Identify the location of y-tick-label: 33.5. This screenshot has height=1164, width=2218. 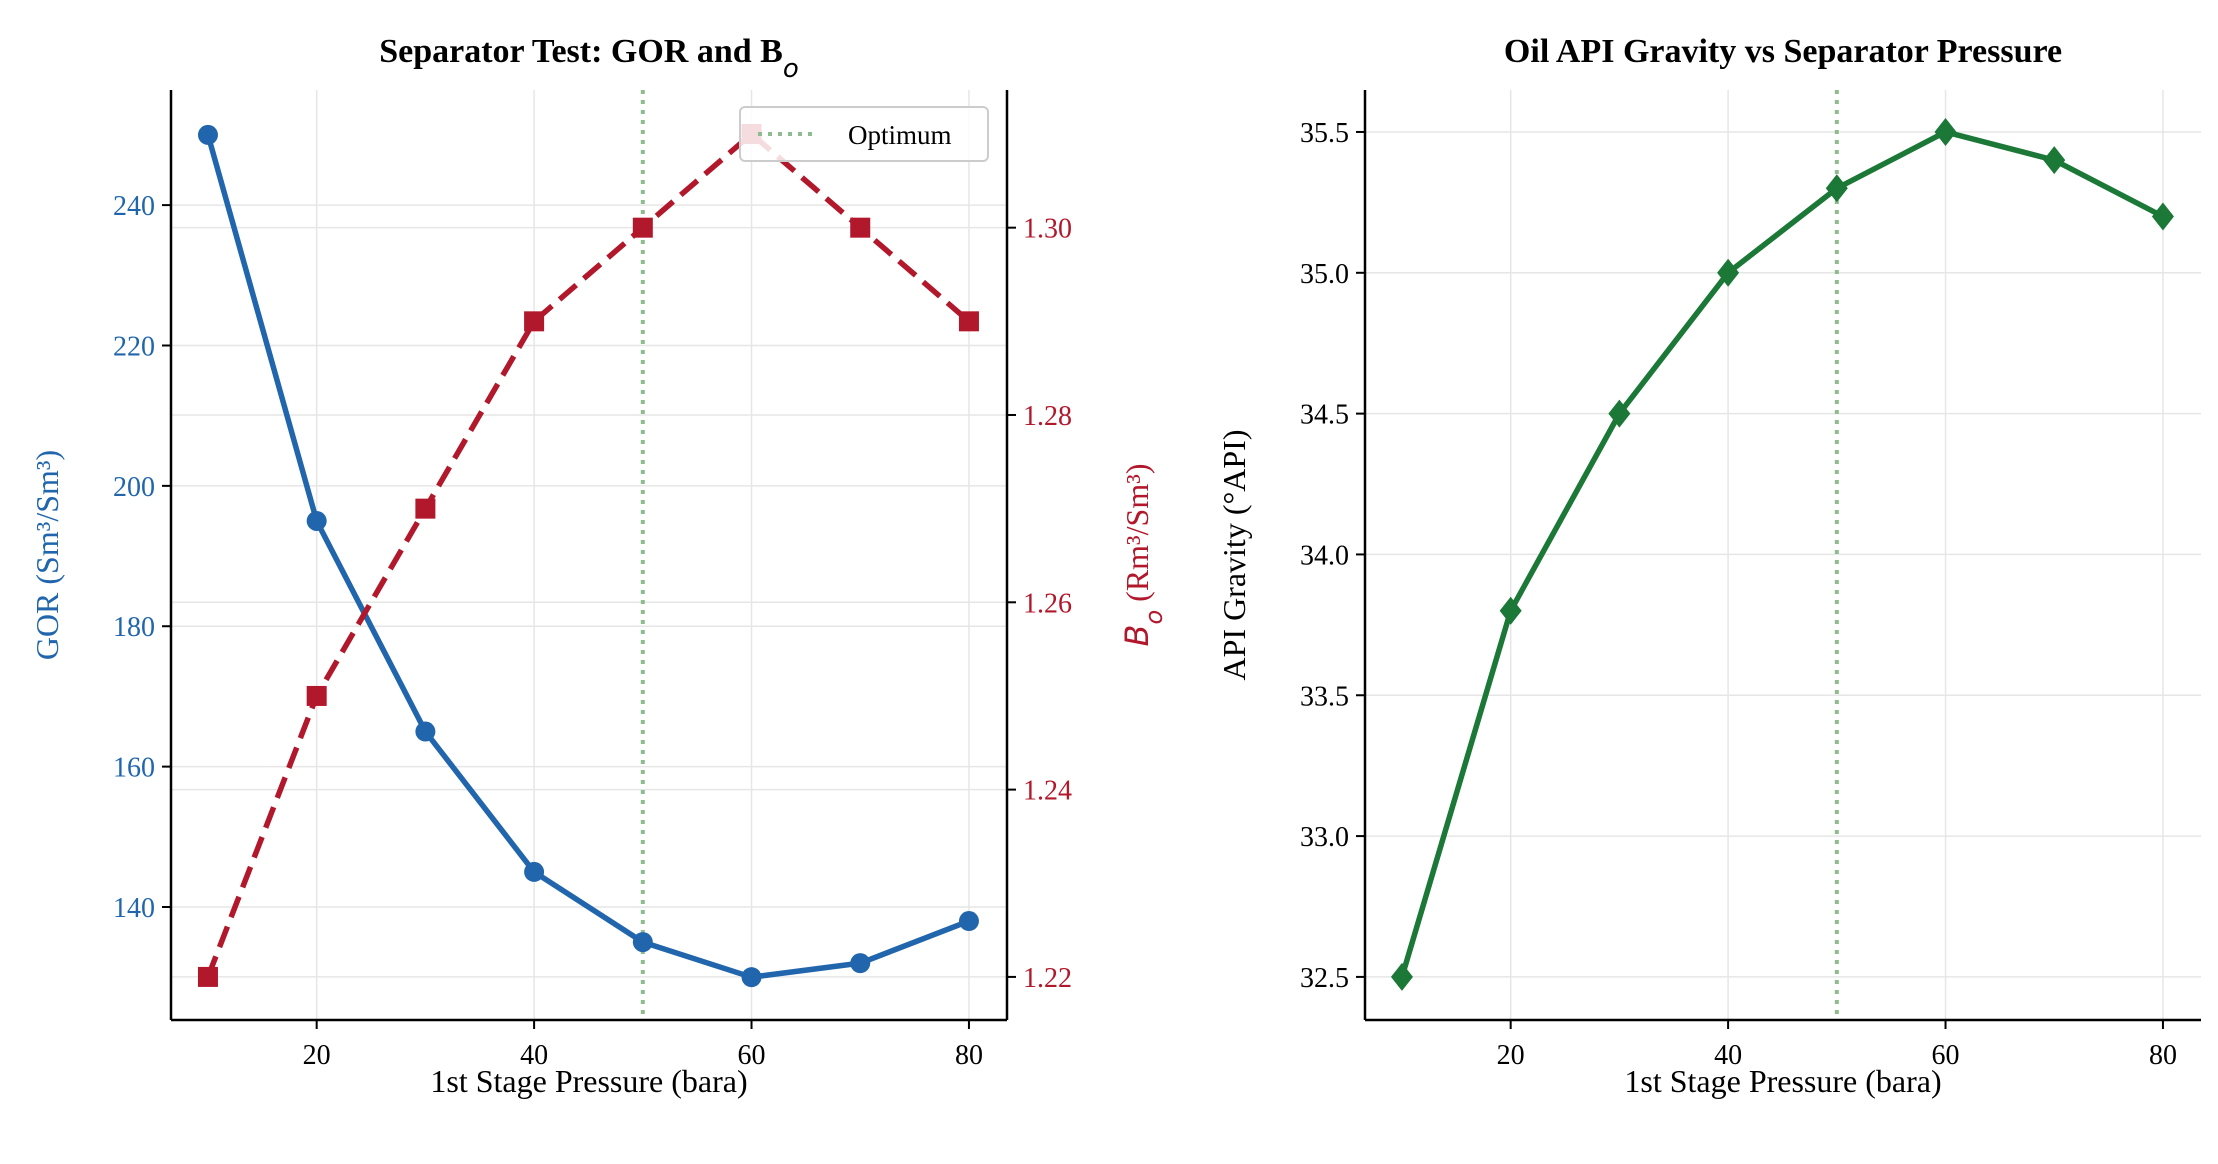
(1324, 696).